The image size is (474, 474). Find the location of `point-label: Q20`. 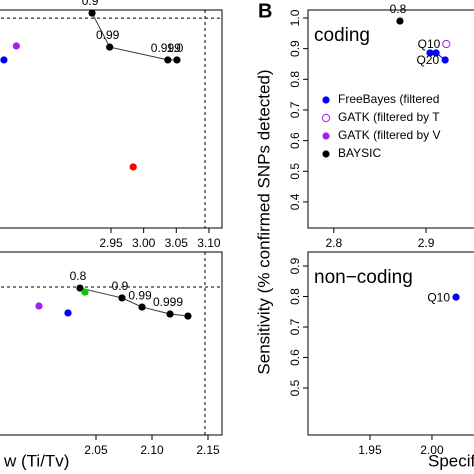

point-label: Q20 is located at coordinates (427, 60).